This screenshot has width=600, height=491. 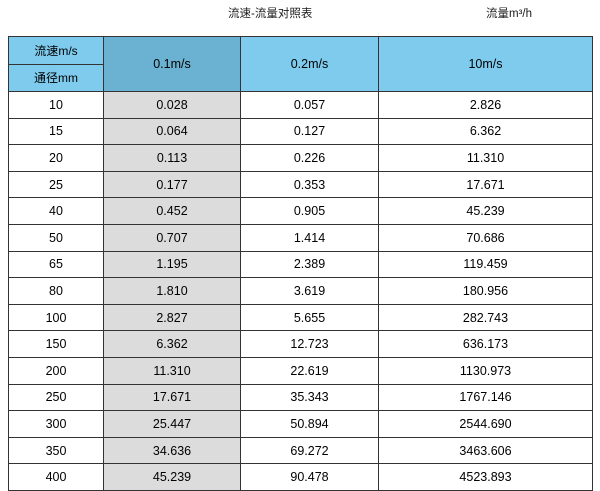 I want to click on cell-nominal-diameter: 80, so click(x=56, y=291).